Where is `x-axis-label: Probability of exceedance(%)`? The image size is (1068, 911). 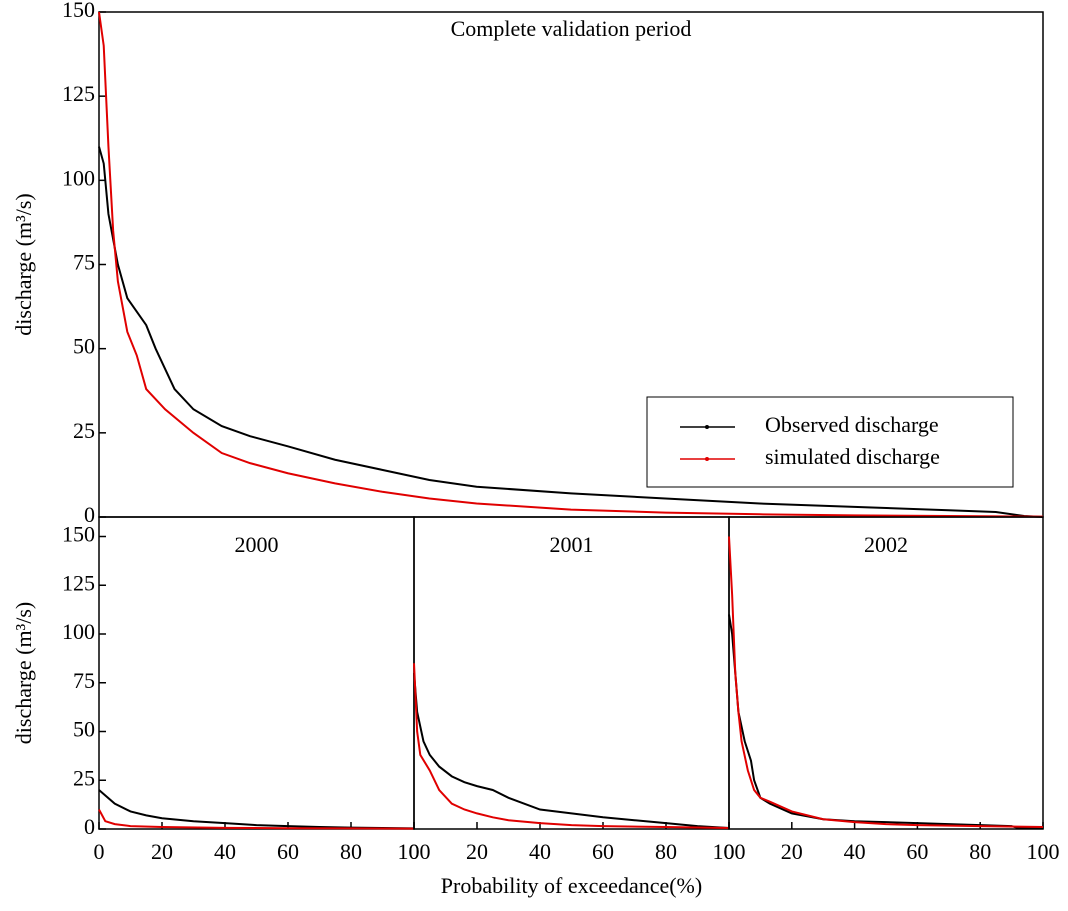
x-axis-label: Probability of exceedance(%) is located at coordinates (571, 885).